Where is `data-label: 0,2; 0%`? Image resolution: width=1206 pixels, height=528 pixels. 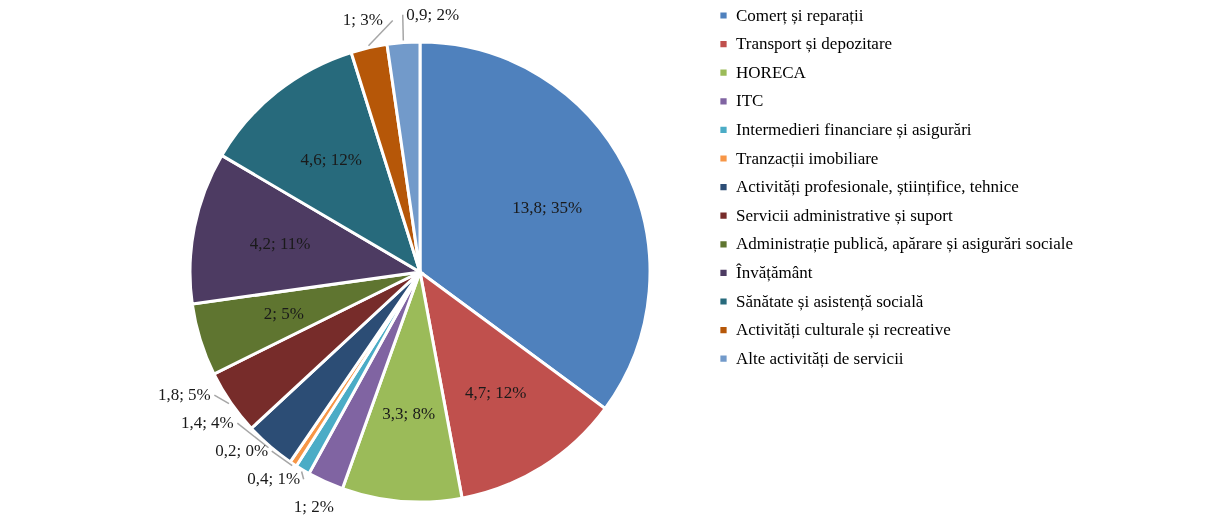 data-label: 0,2; 0% is located at coordinates (242, 451).